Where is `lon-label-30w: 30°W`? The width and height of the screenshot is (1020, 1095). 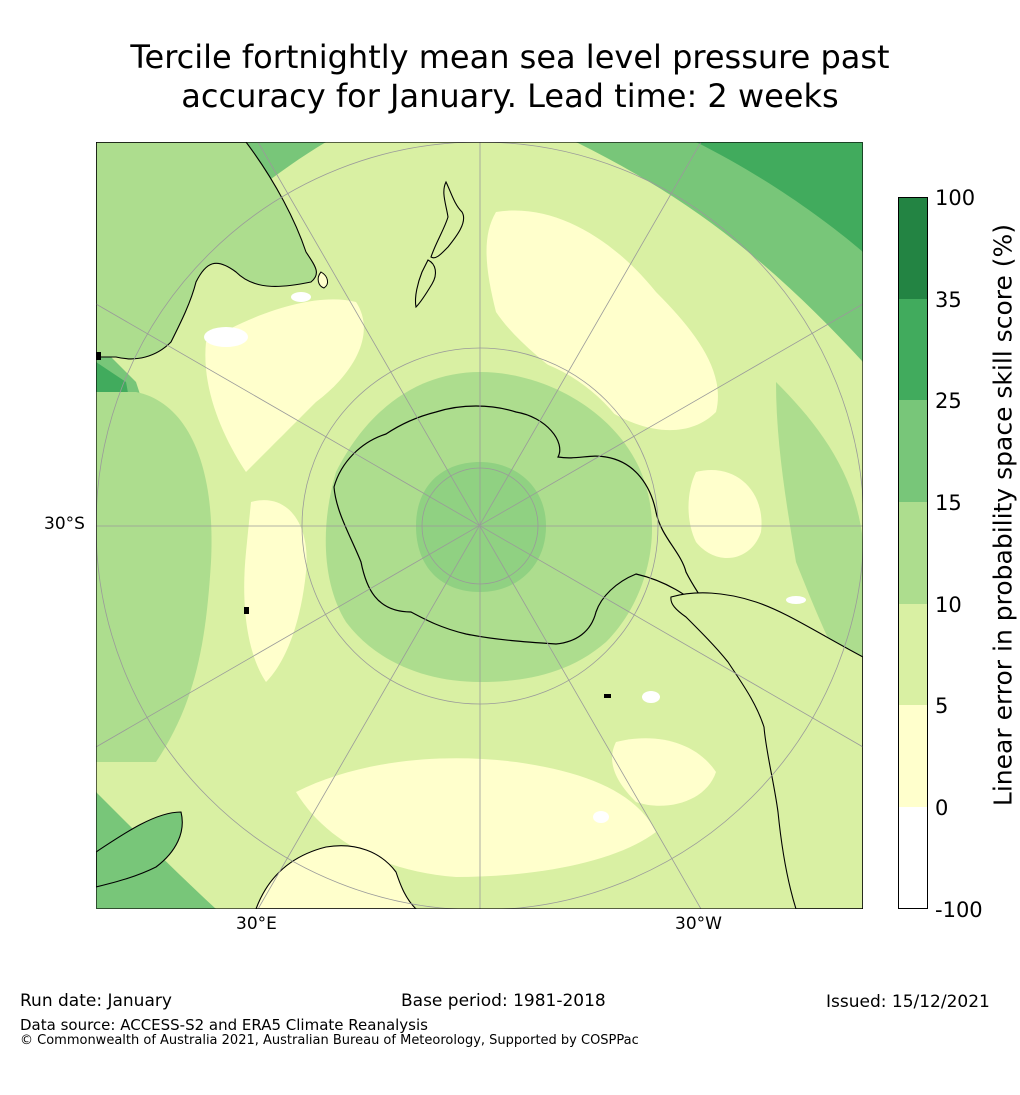
lon-label-30w: 30°W is located at coordinates (698, 924).